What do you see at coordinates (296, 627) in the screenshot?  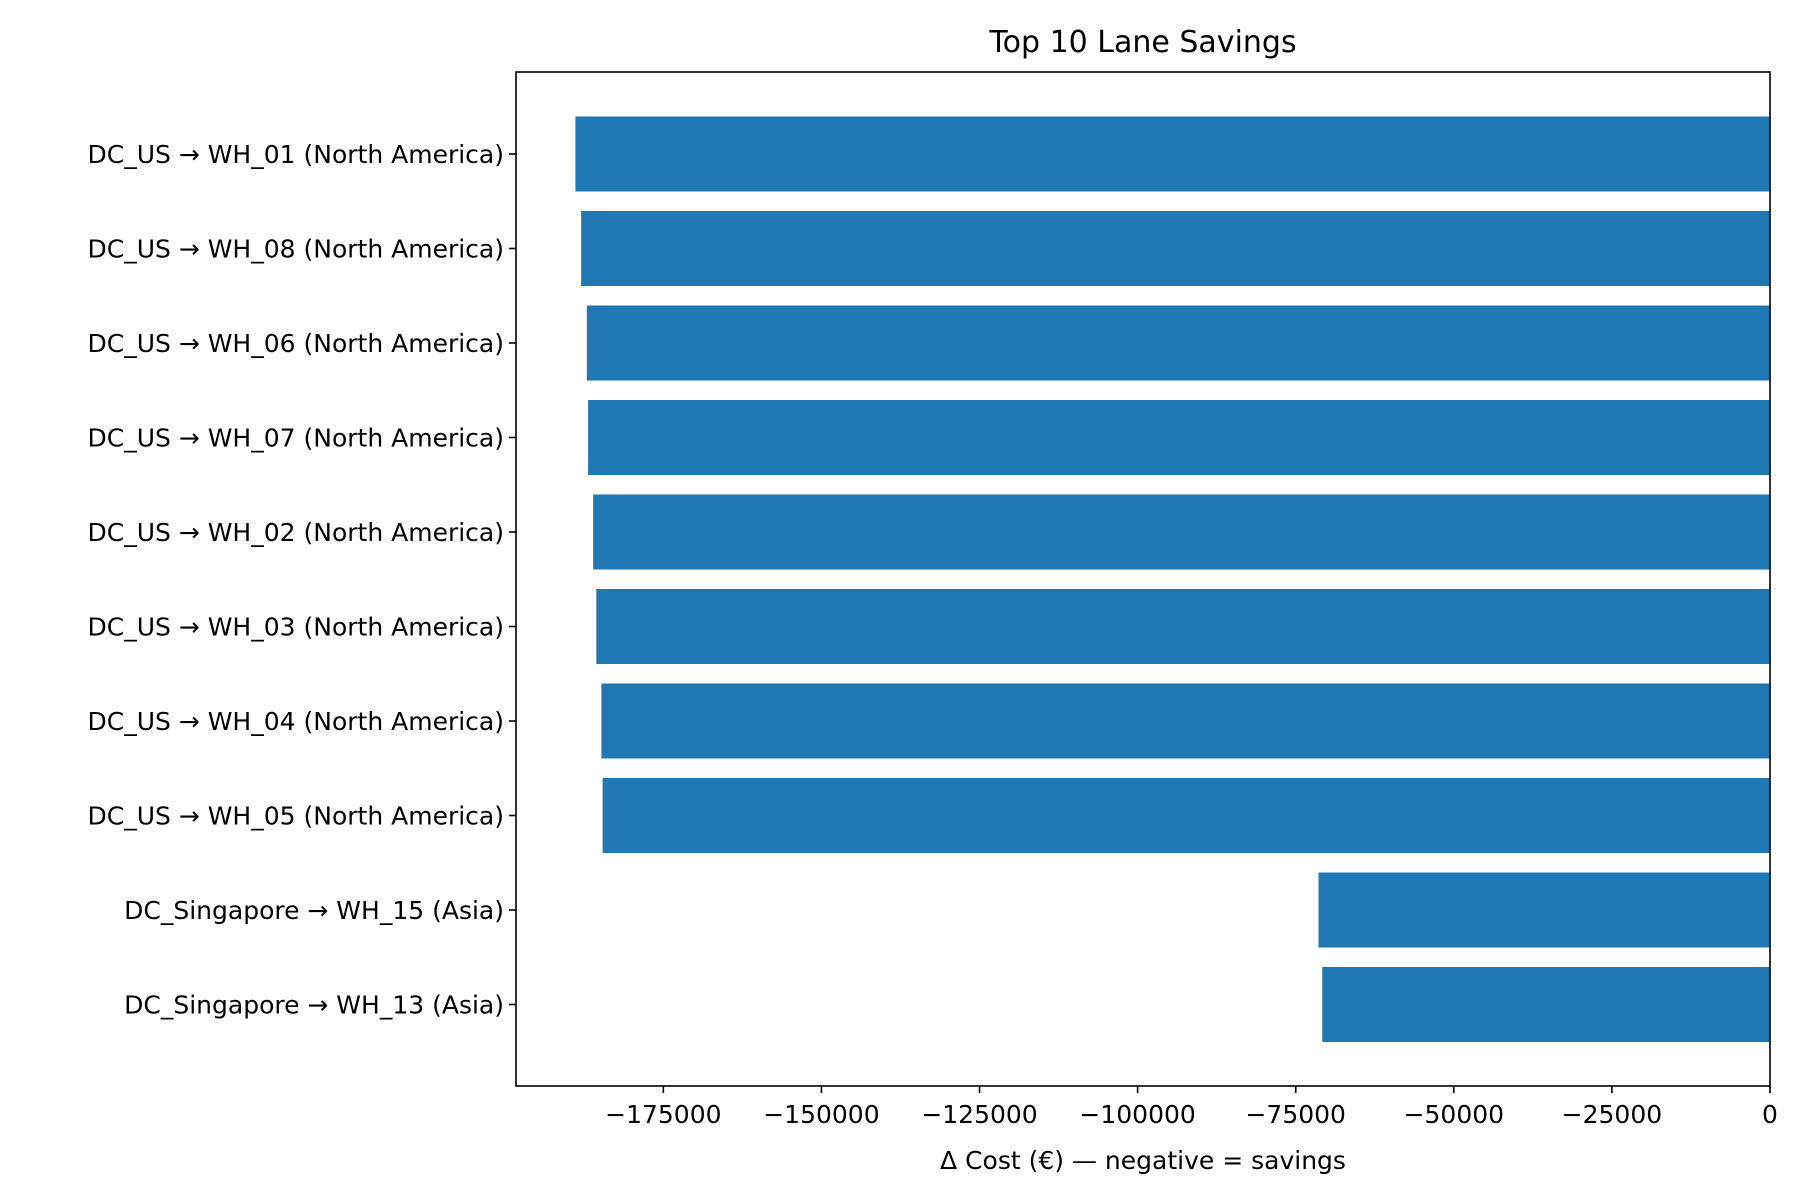 I see `y-category-label: DC_US → WH_03 (North America)` at bounding box center [296, 627].